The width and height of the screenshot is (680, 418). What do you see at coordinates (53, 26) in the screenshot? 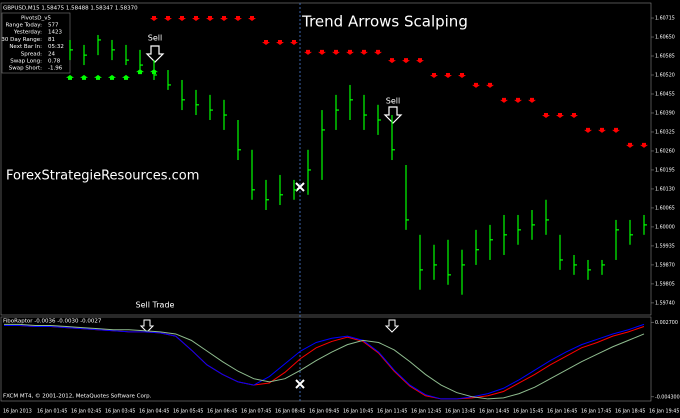
I see `info-value: 577` at bounding box center [53, 26].